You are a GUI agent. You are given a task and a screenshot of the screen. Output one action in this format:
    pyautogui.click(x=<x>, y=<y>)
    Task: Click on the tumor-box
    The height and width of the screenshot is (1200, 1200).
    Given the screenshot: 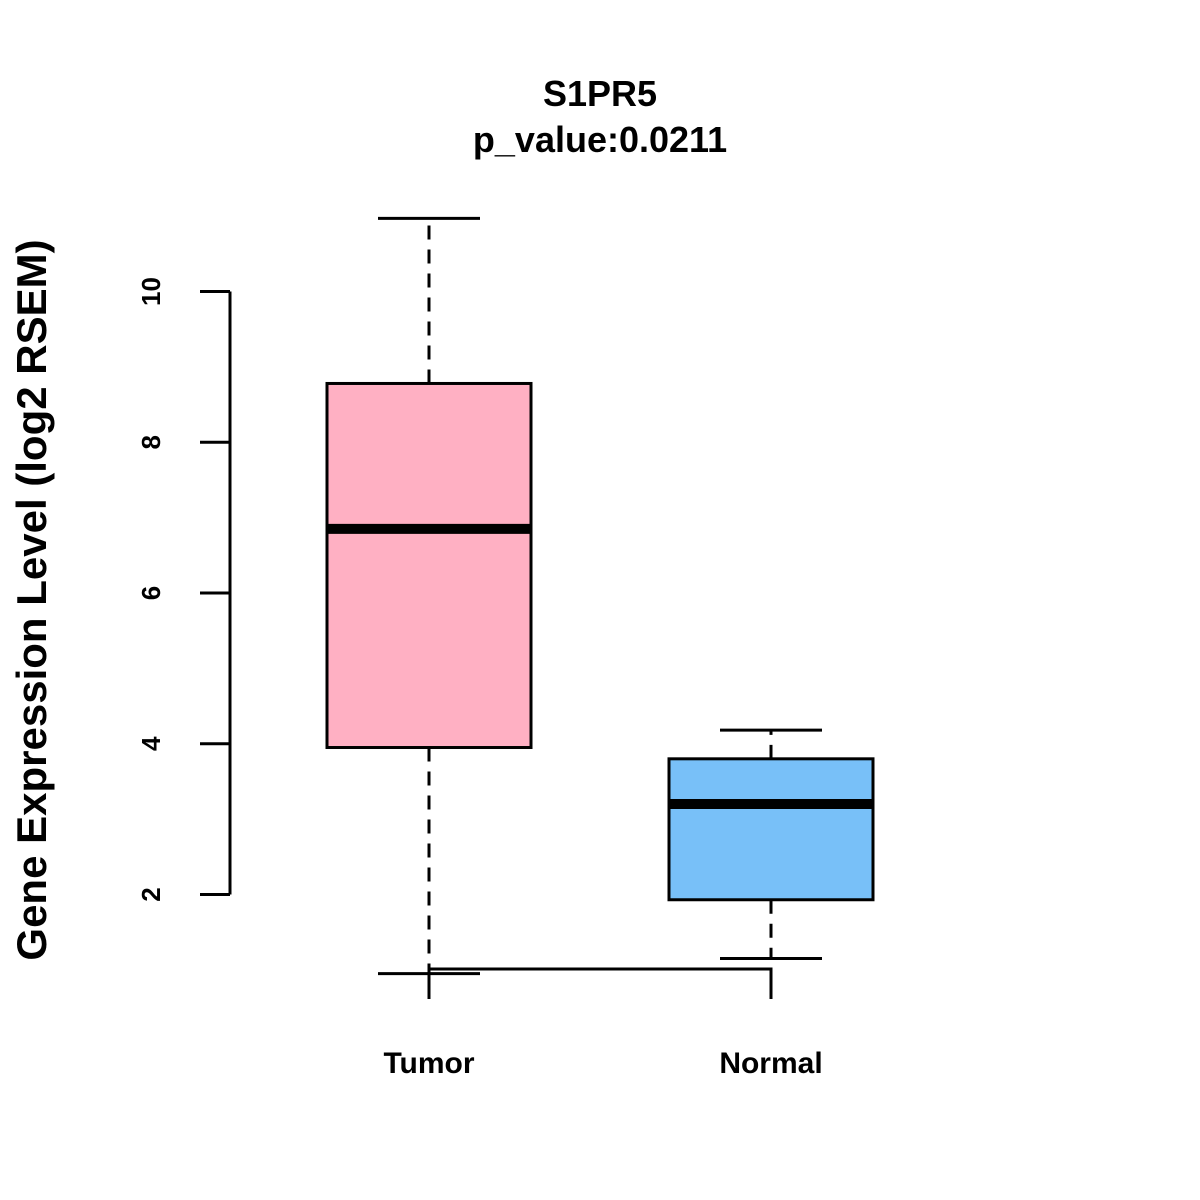 What is the action you would take?
    pyautogui.click(x=429, y=565)
    